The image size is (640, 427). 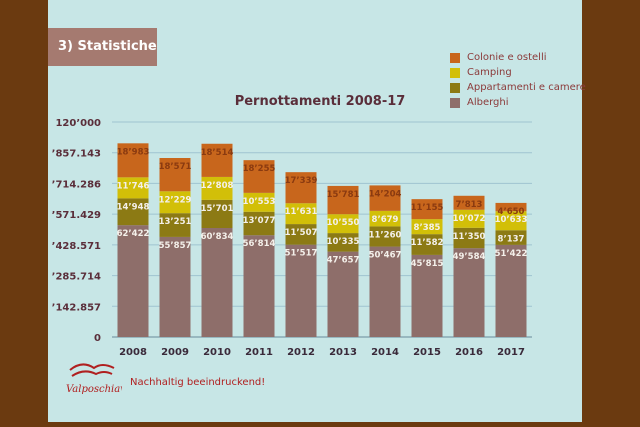 I want to click on data-label: 8’679, so click(x=385, y=220).